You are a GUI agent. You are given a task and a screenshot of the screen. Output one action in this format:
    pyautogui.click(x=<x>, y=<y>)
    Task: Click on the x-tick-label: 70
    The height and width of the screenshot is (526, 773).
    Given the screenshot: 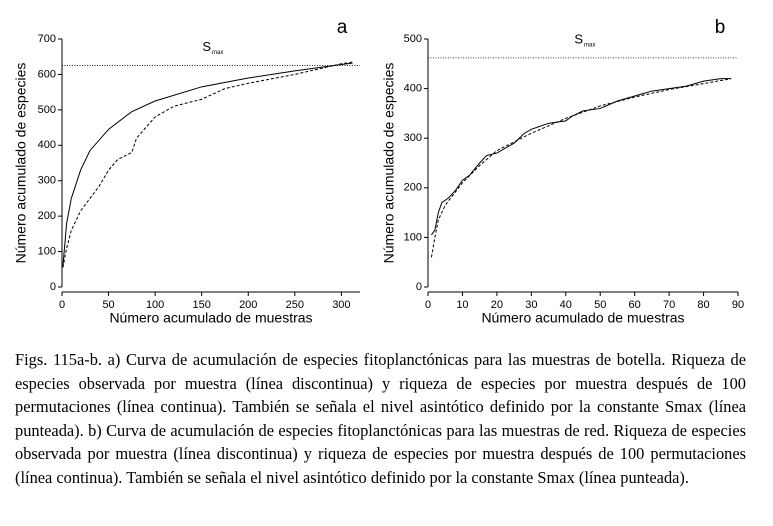 What is the action you would take?
    pyautogui.click(x=669, y=305)
    